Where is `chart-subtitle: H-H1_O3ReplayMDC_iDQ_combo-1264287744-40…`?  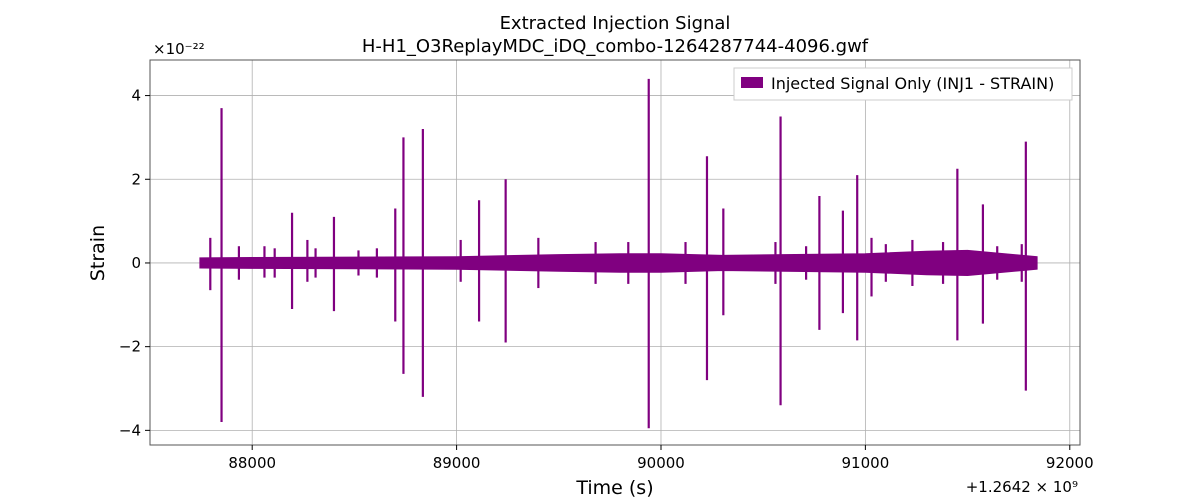 chart-subtitle: H-H1_O3ReplayMDC_iDQ_combo-1264287744-40… is located at coordinates (615, 46).